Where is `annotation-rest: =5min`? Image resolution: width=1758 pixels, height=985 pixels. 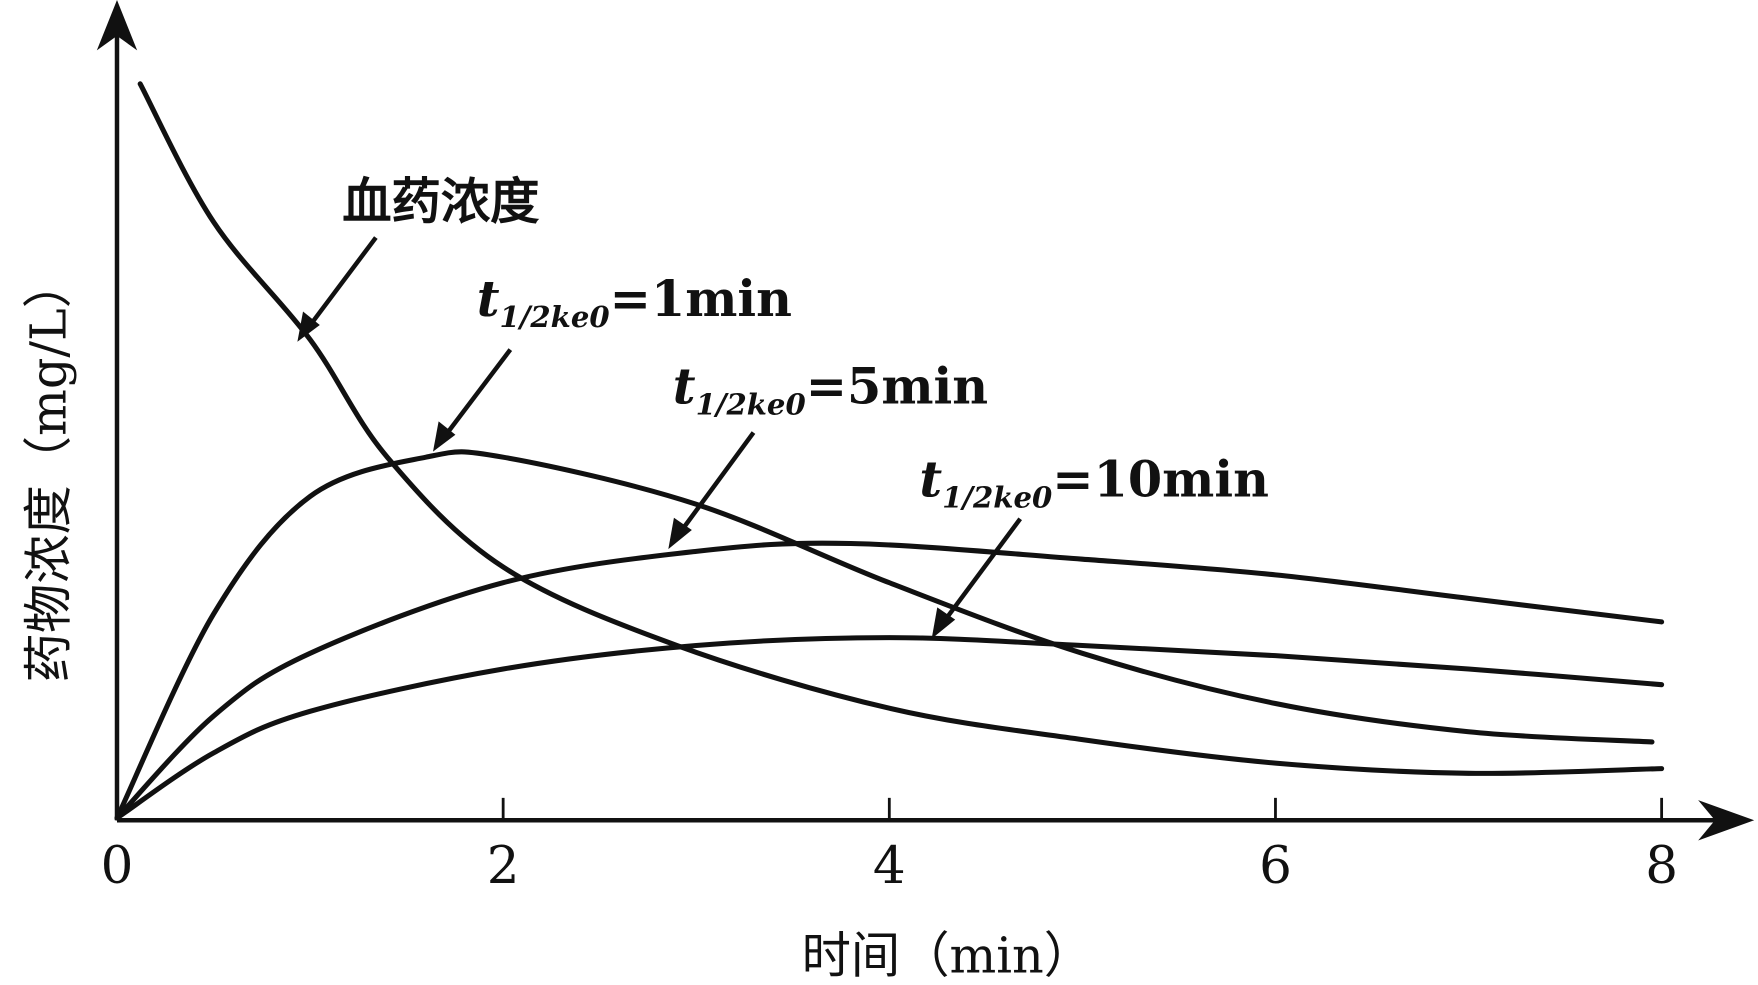 annotation-rest: =5min is located at coordinates (897, 386).